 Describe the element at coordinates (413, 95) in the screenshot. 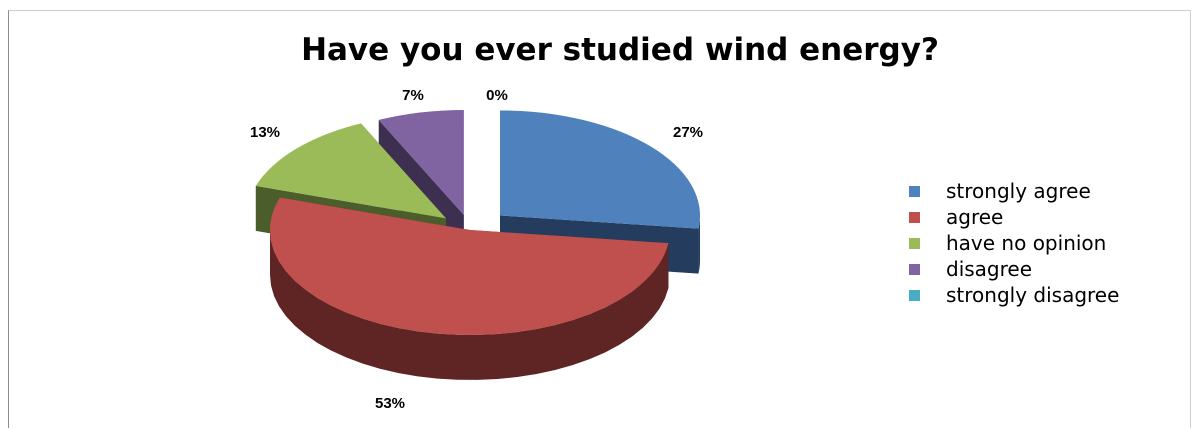

I see `slice-percent-label: 7%` at that location.